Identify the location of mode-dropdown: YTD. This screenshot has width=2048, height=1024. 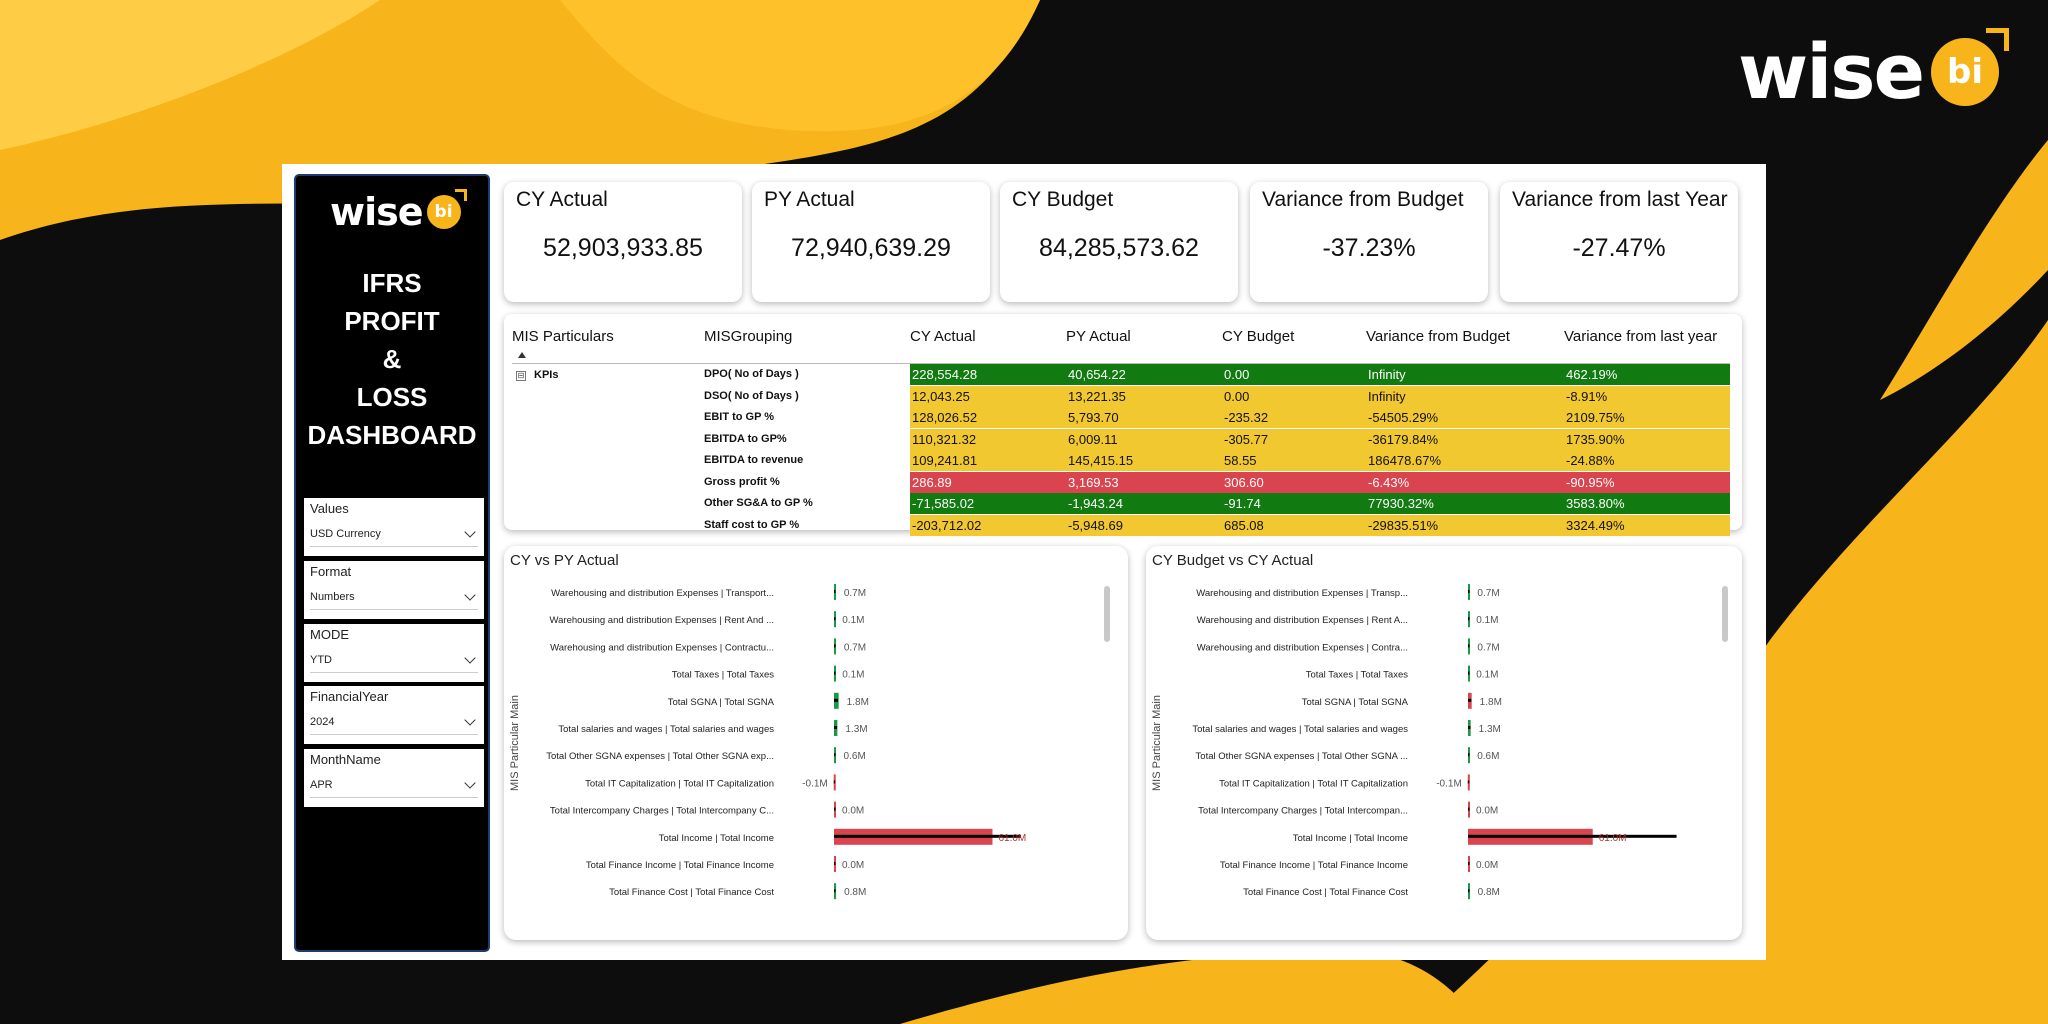
(394, 660).